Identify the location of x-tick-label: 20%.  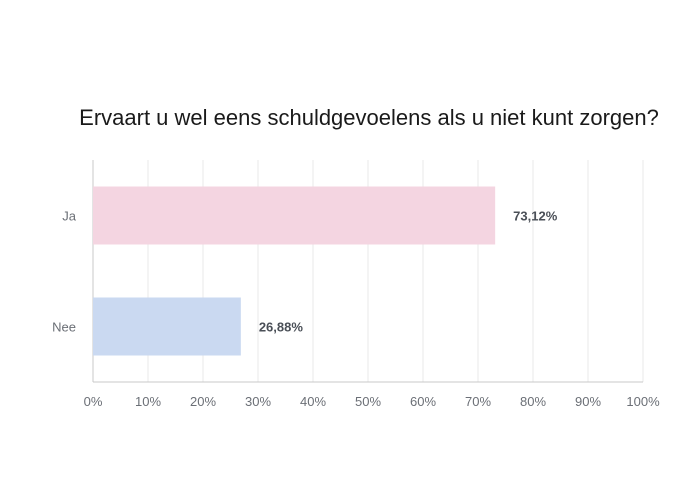
(203, 401).